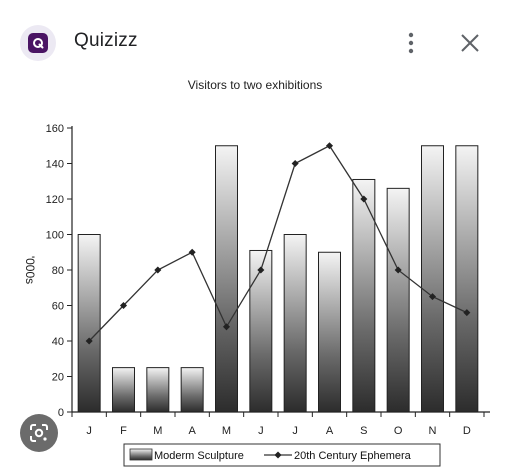 This screenshot has height=476, width=512. Describe the element at coordinates (55, 165) in the screenshot. I see `y-tick-label-7: 140` at that location.